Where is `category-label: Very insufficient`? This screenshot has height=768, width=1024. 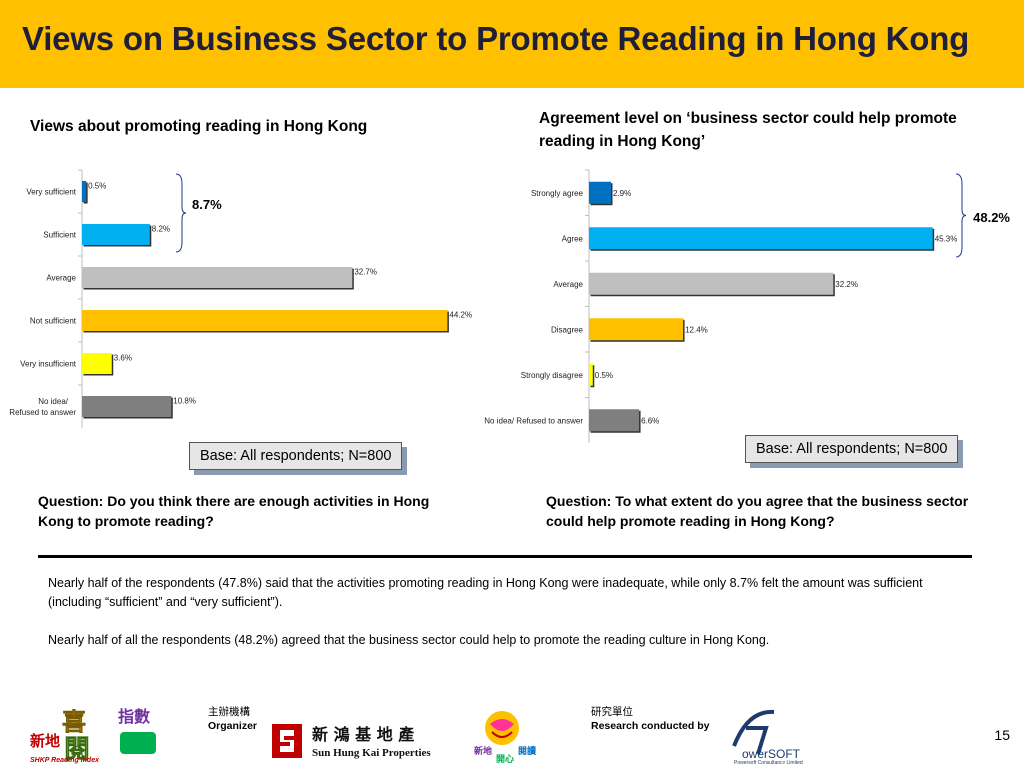 category-label: Very insufficient is located at coordinates (48, 364).